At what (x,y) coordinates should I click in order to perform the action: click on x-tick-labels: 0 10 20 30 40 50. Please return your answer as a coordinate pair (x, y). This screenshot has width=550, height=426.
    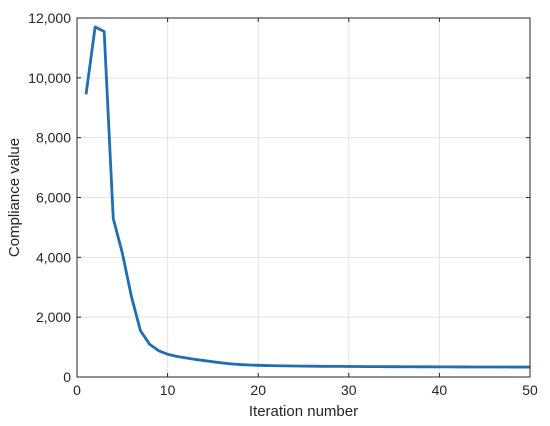
    Looking at the image, I should click on (305, 390).